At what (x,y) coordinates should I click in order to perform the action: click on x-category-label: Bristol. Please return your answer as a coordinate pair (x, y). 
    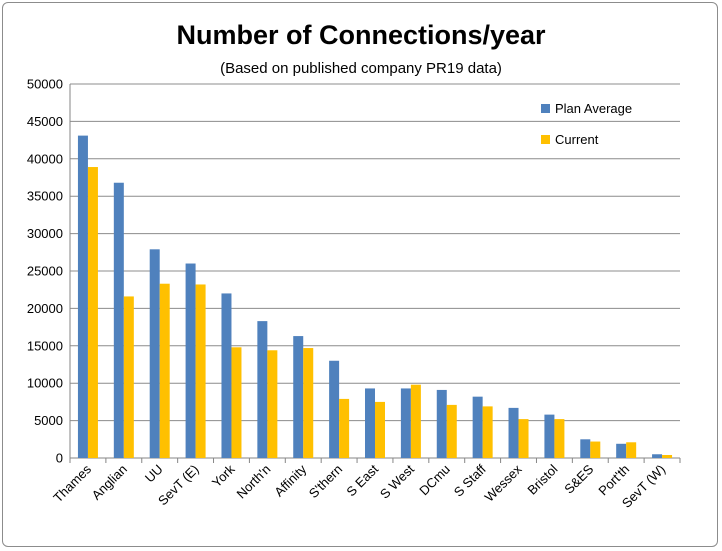
    Looking at the image, I should click on (542, 479).